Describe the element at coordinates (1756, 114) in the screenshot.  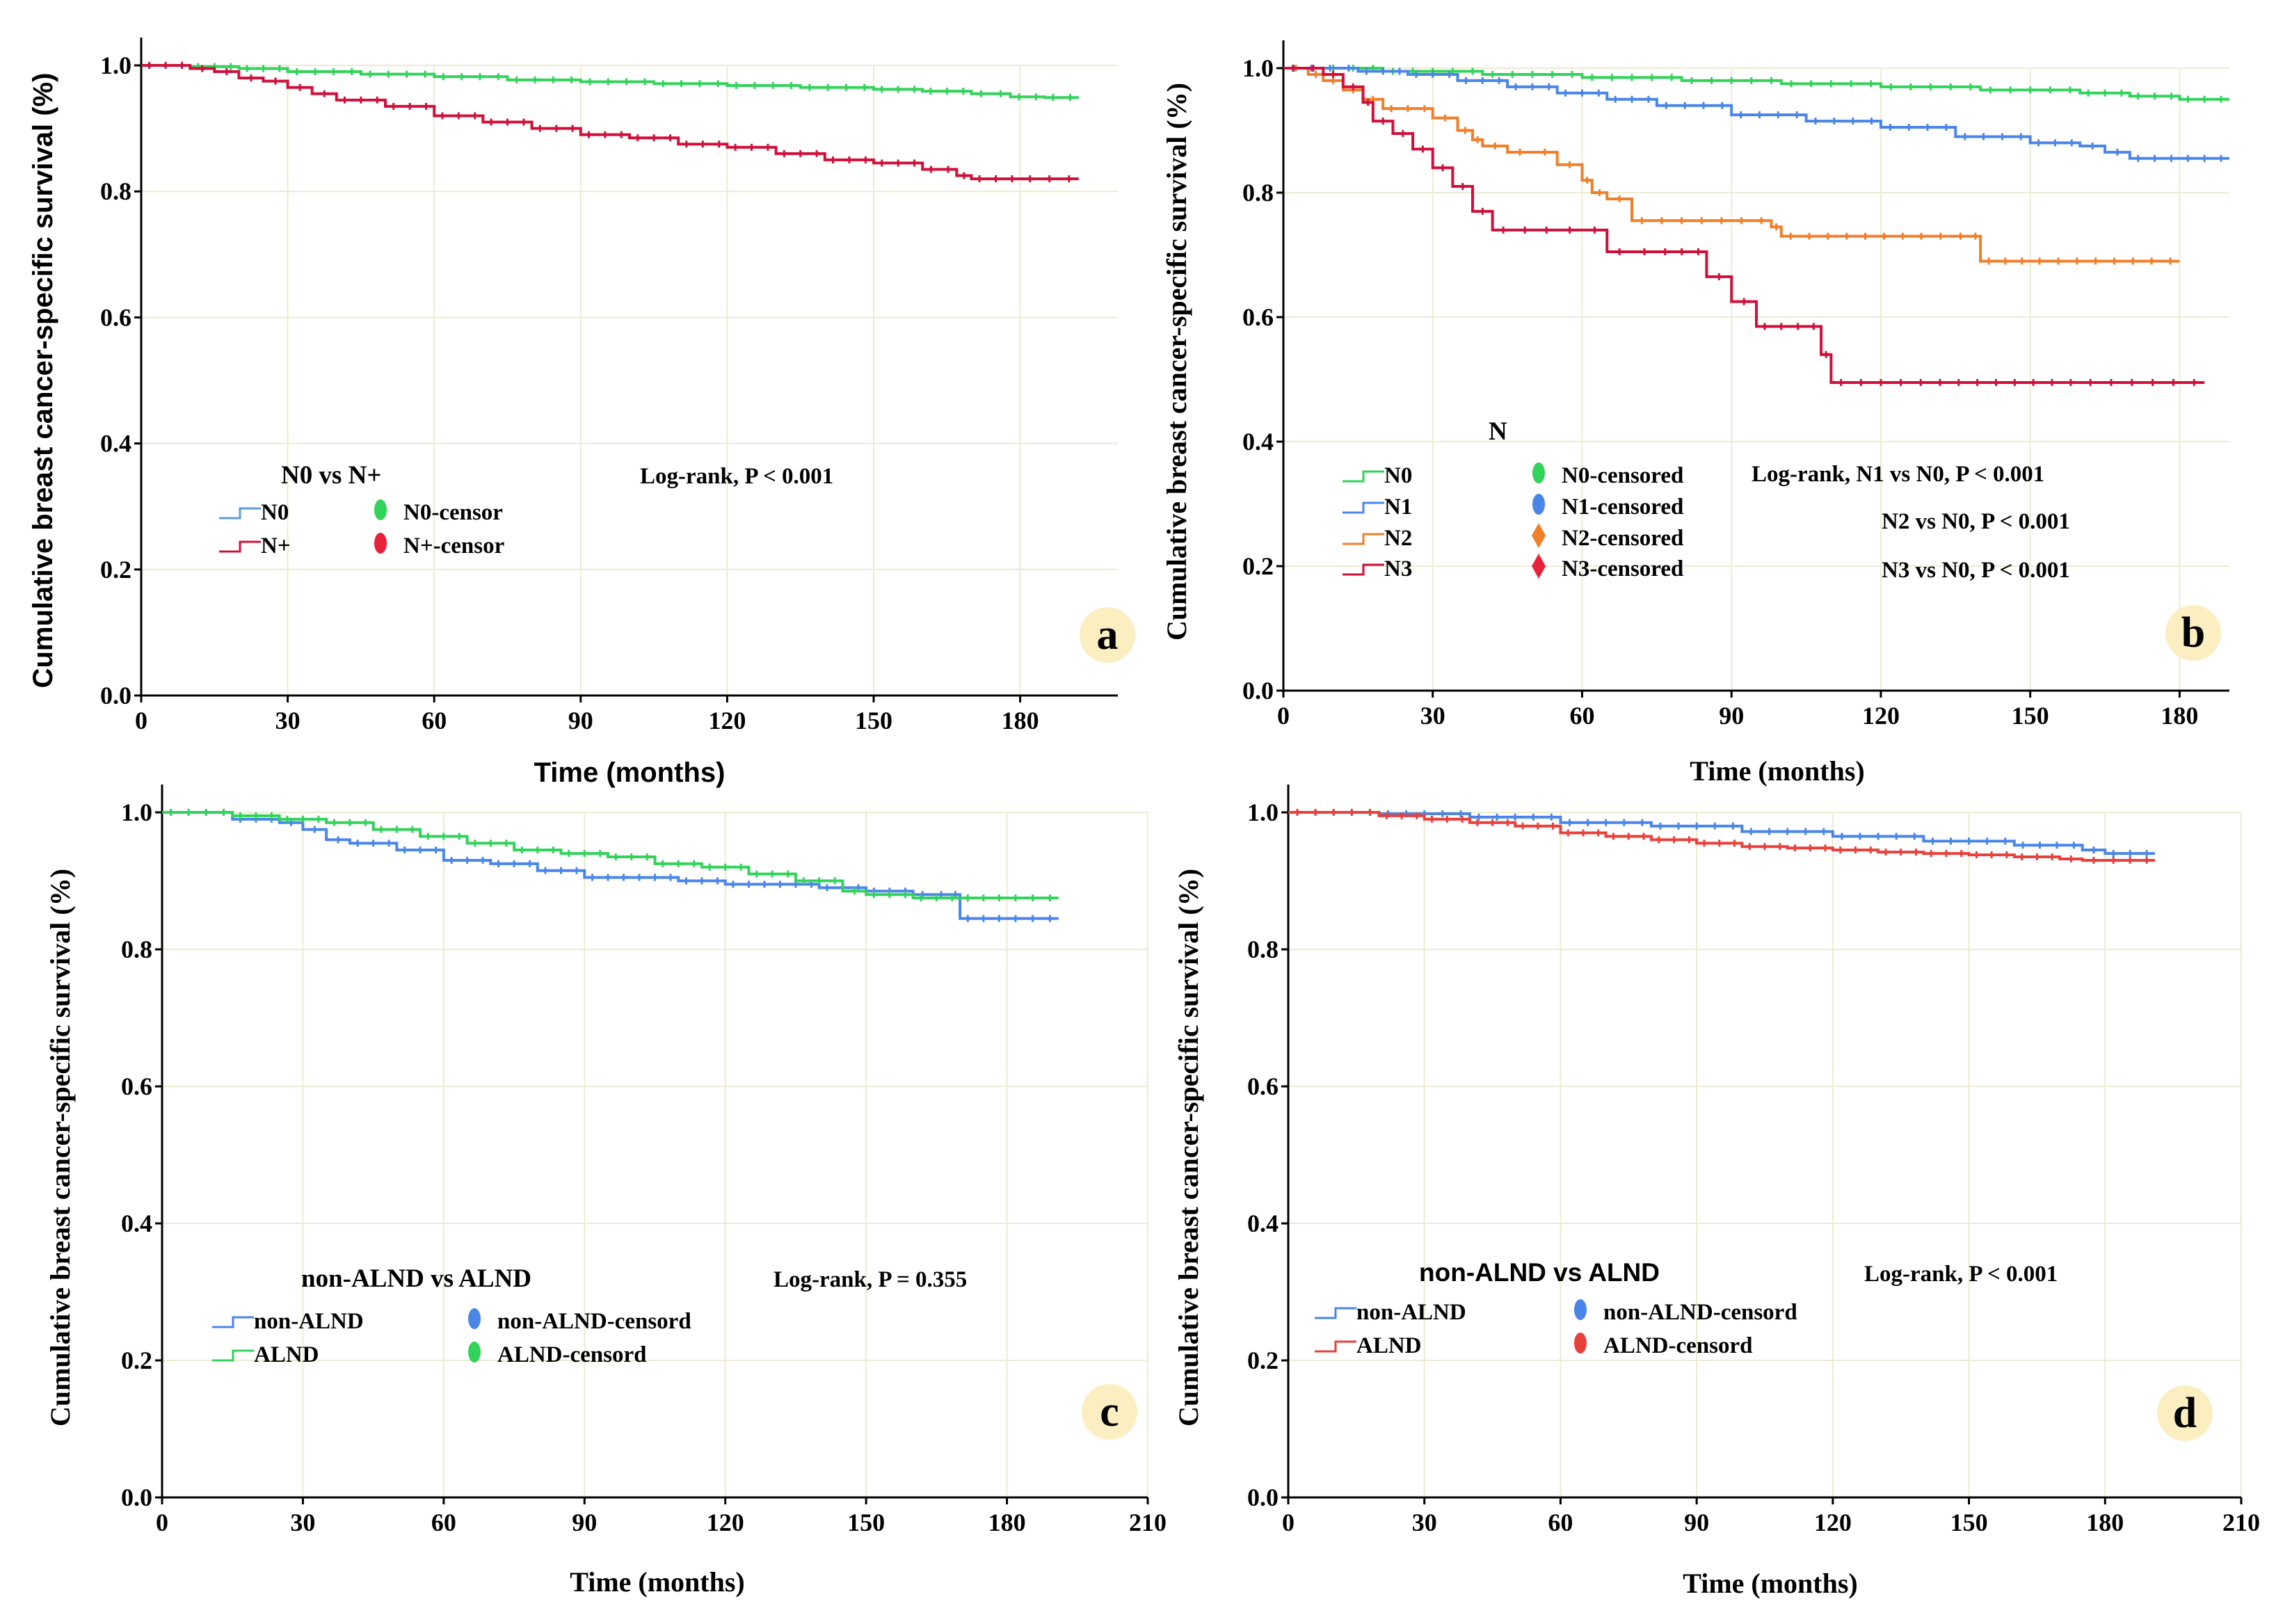
I see `series-line-N1` at that location.